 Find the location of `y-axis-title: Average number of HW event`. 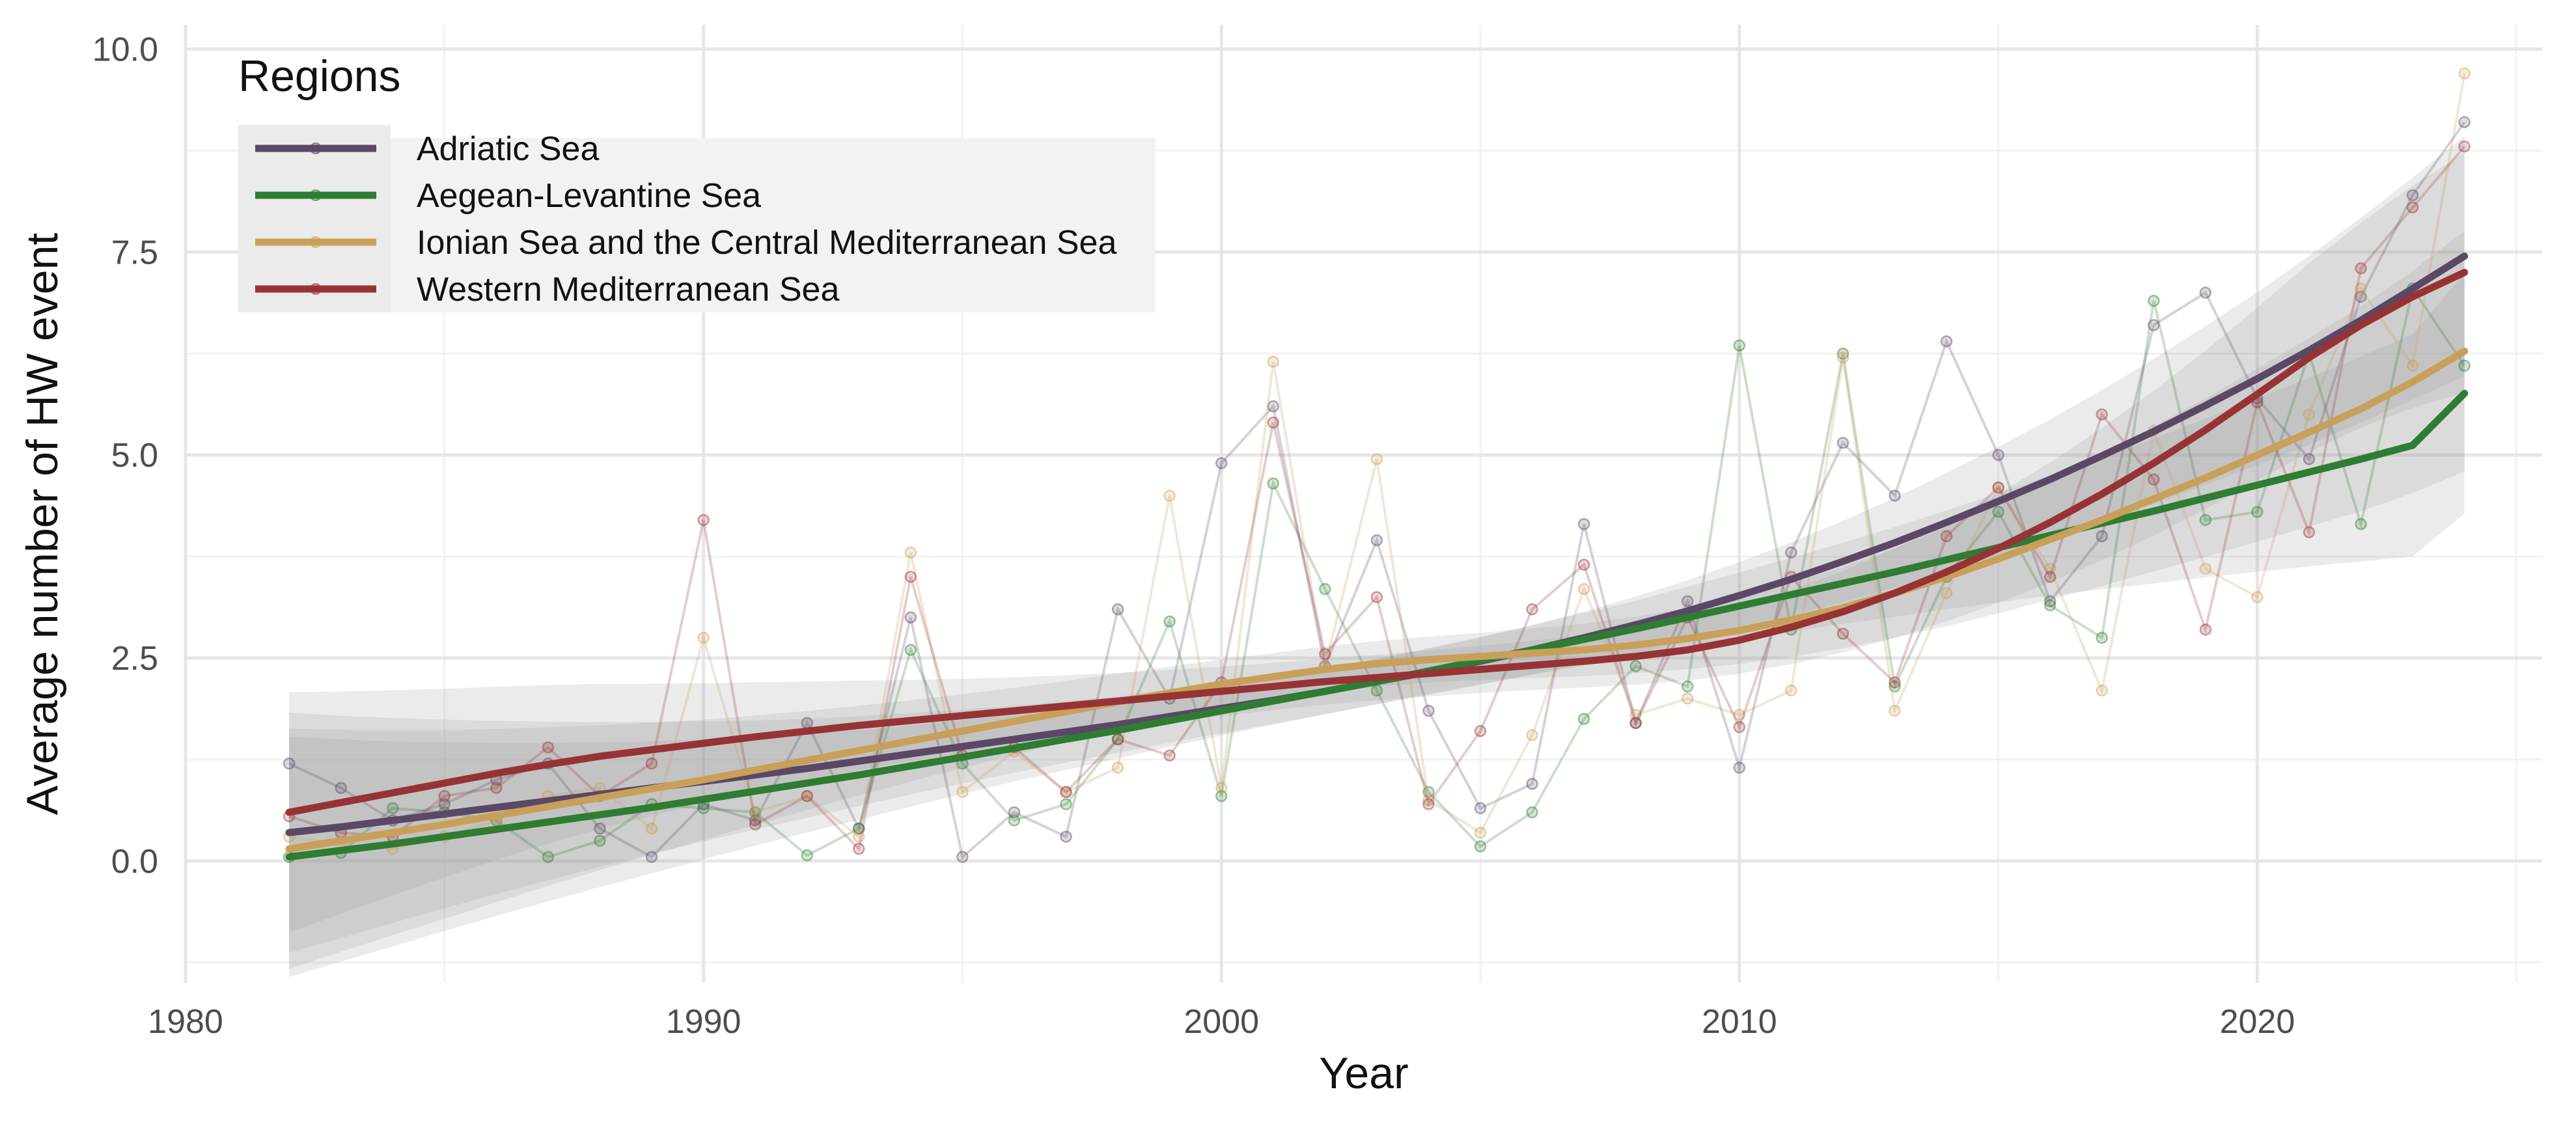

y-axis-title: Average number of HW event is located at coordinates (42, 524).